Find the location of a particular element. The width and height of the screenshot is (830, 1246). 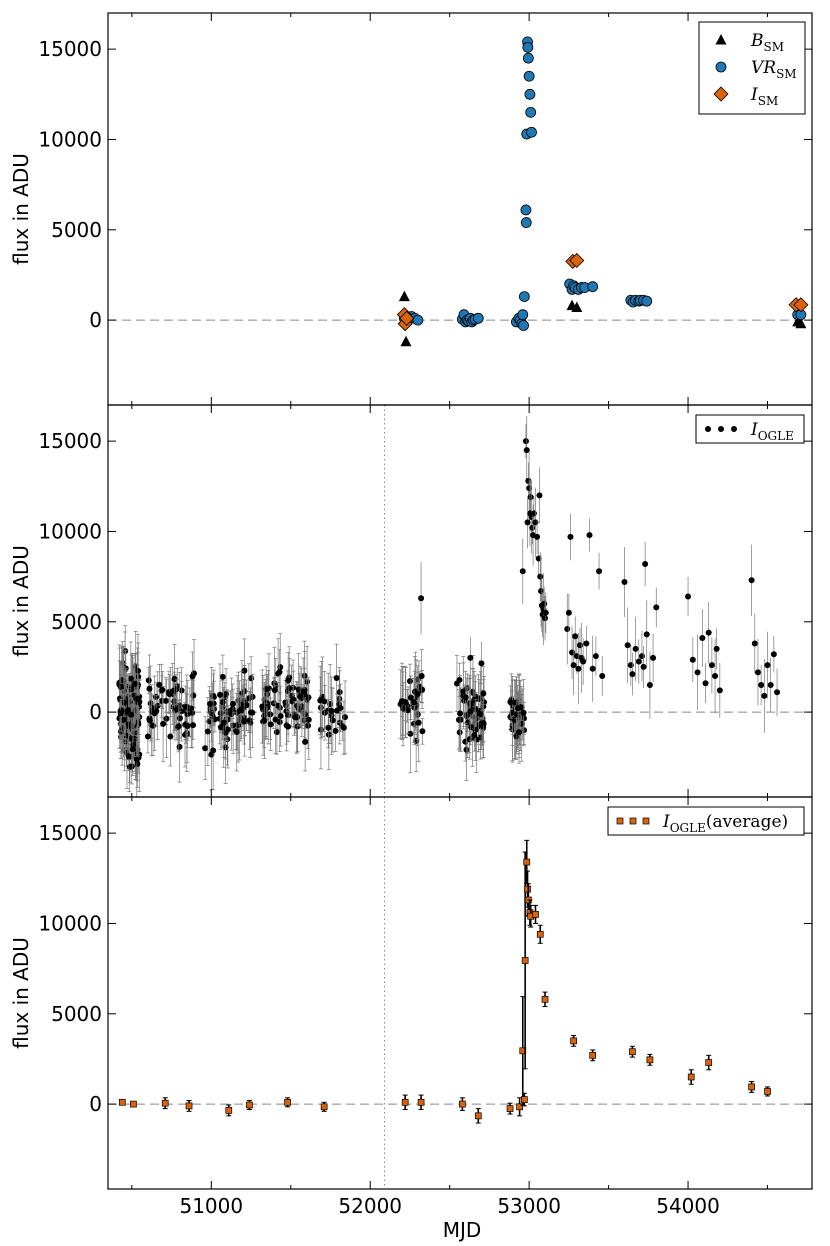

legend: IOGLE is located at coordinates (750, 429).